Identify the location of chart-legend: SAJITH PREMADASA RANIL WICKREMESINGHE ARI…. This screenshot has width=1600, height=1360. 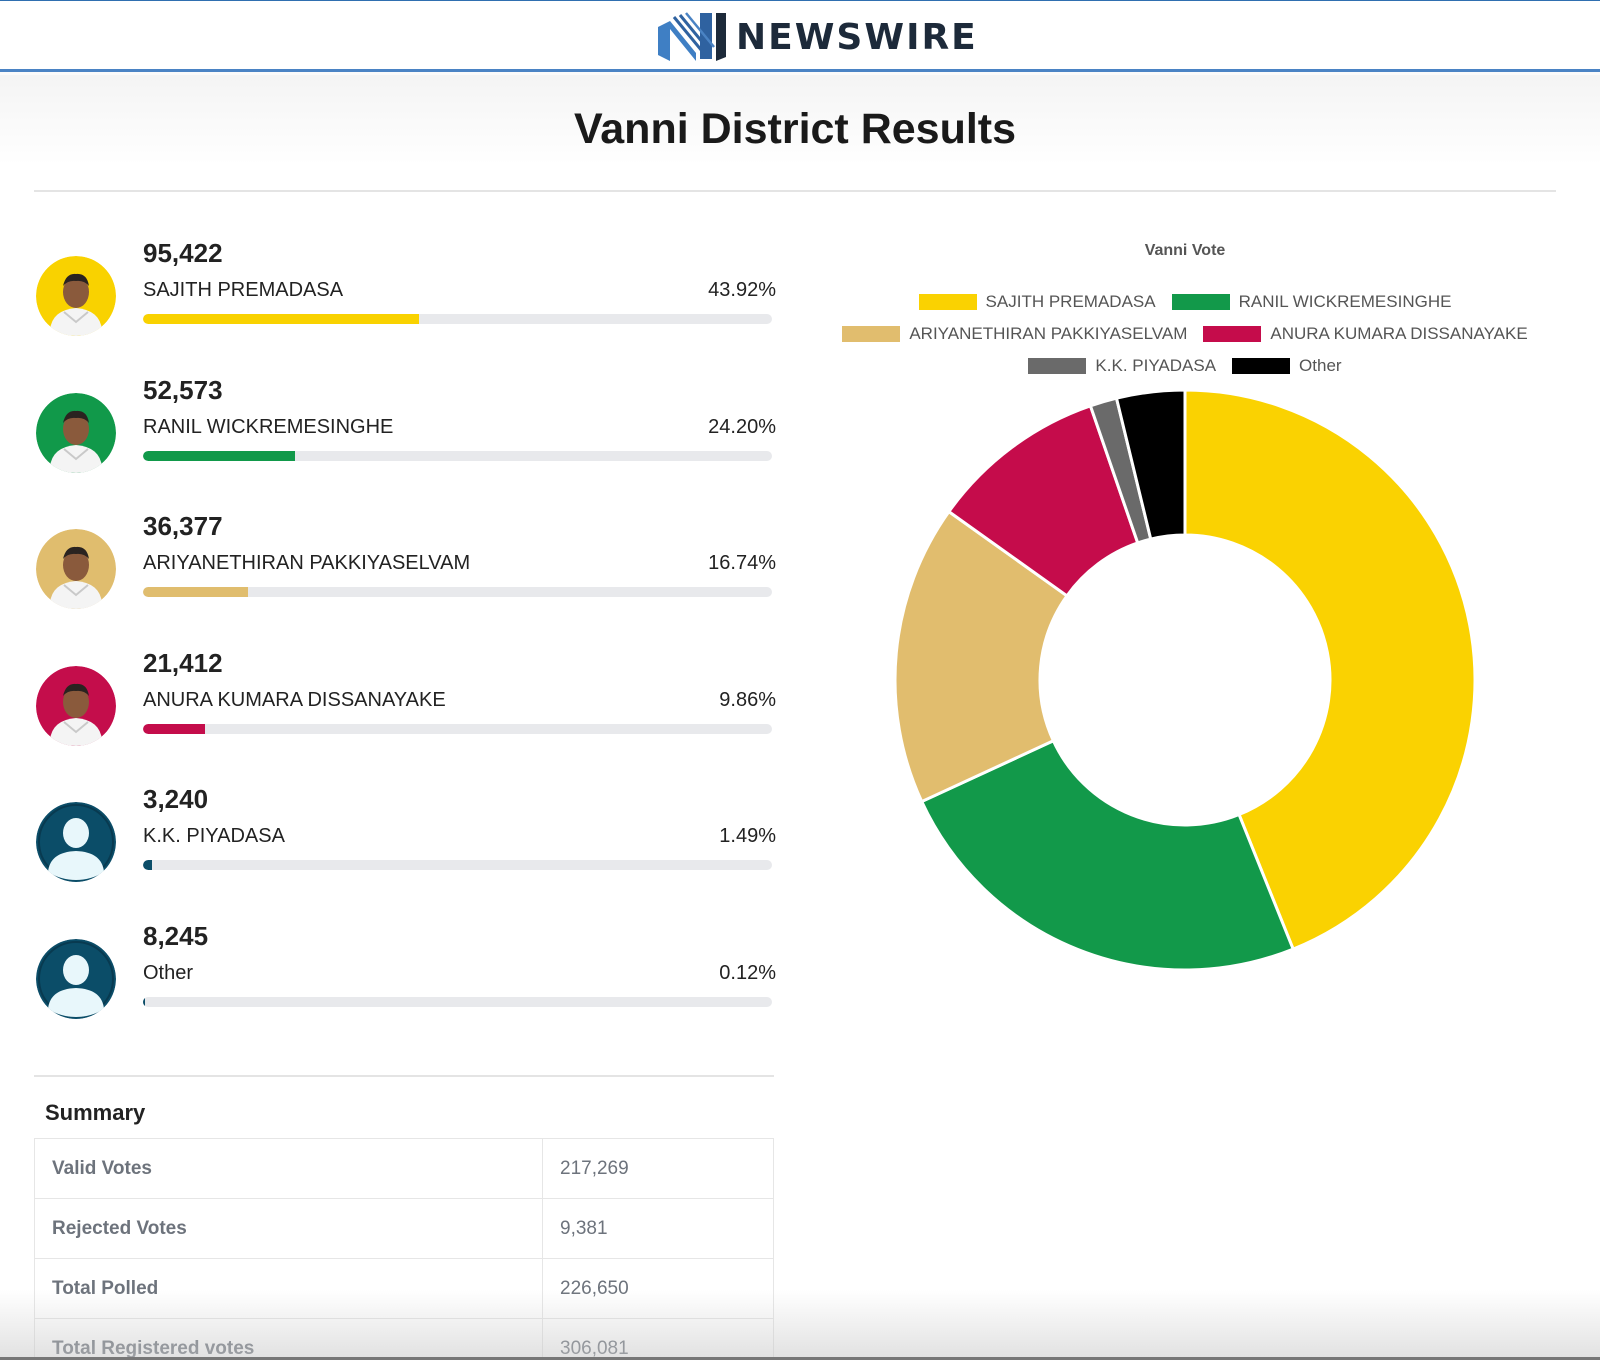
(1185, 334).